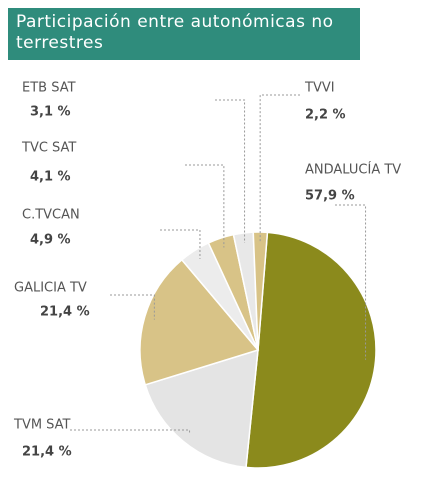  Describe the element at coordinates (48, 148) in the screenshot. I see `slice-label: TVC SAT` at that location.